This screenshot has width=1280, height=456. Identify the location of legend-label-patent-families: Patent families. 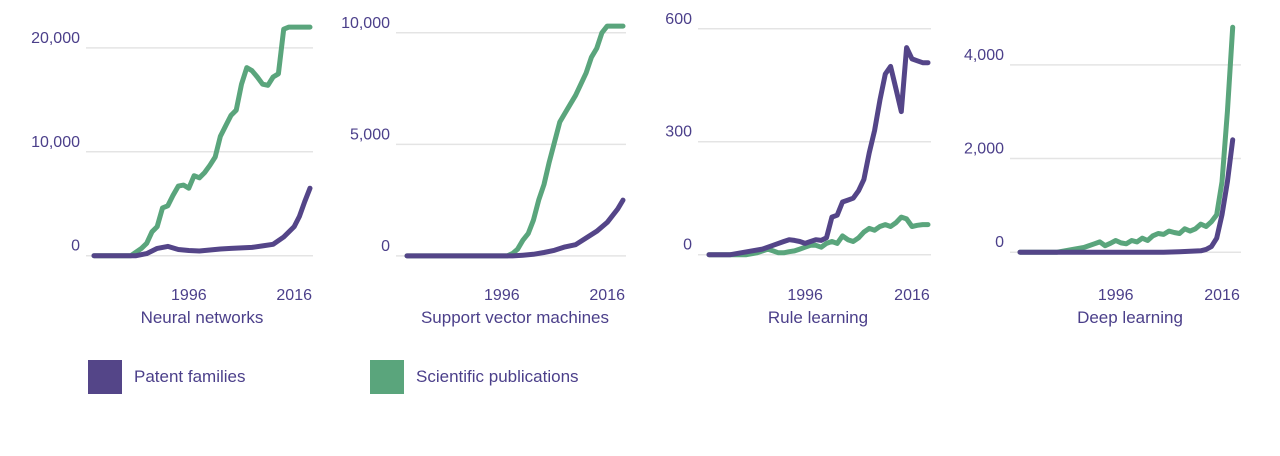
(190, 376).